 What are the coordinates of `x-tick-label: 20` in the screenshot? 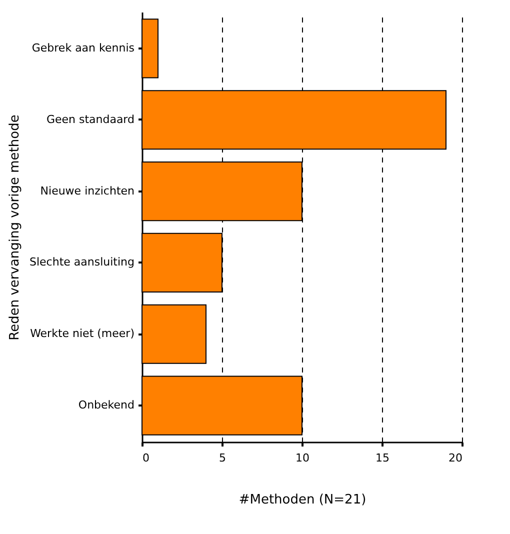 It's located at (455, 458).